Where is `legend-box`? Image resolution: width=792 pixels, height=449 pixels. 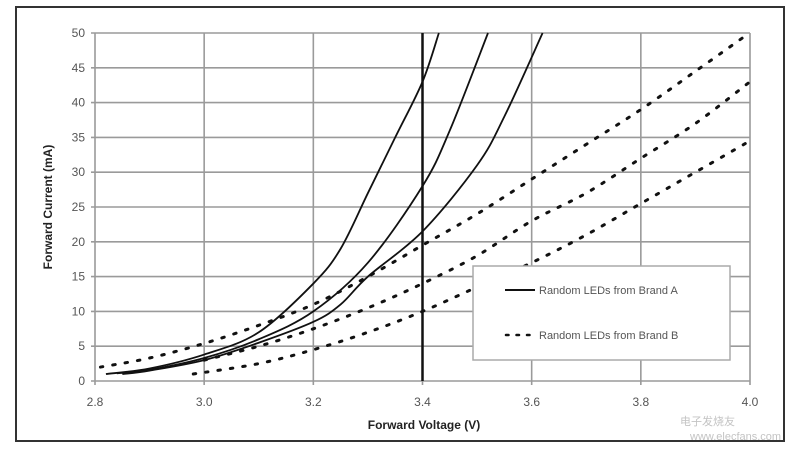 legend-box is located at coordinates (601, 313).